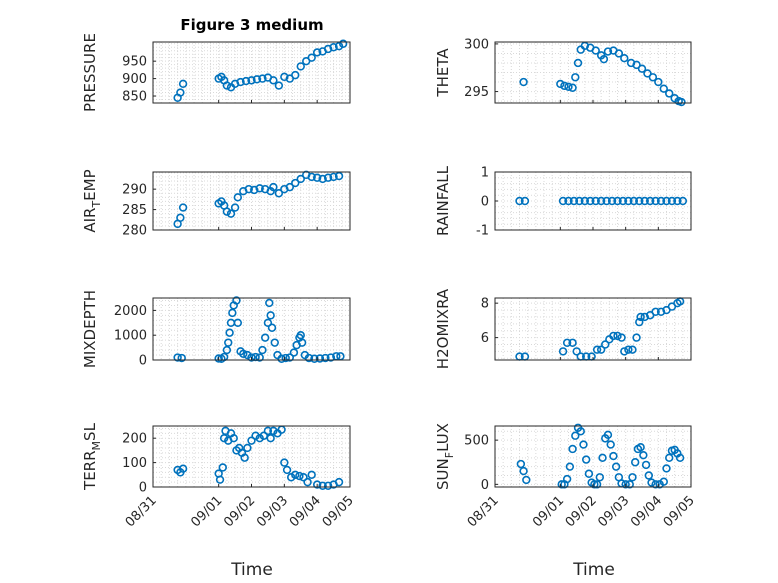 Image resolution: width=778 pixels, height=583 pixels. What do you see at coordinates (581, 511) in the screenshot?
I see `x-tick-label: 09/02` at bounding box center [581, 511].